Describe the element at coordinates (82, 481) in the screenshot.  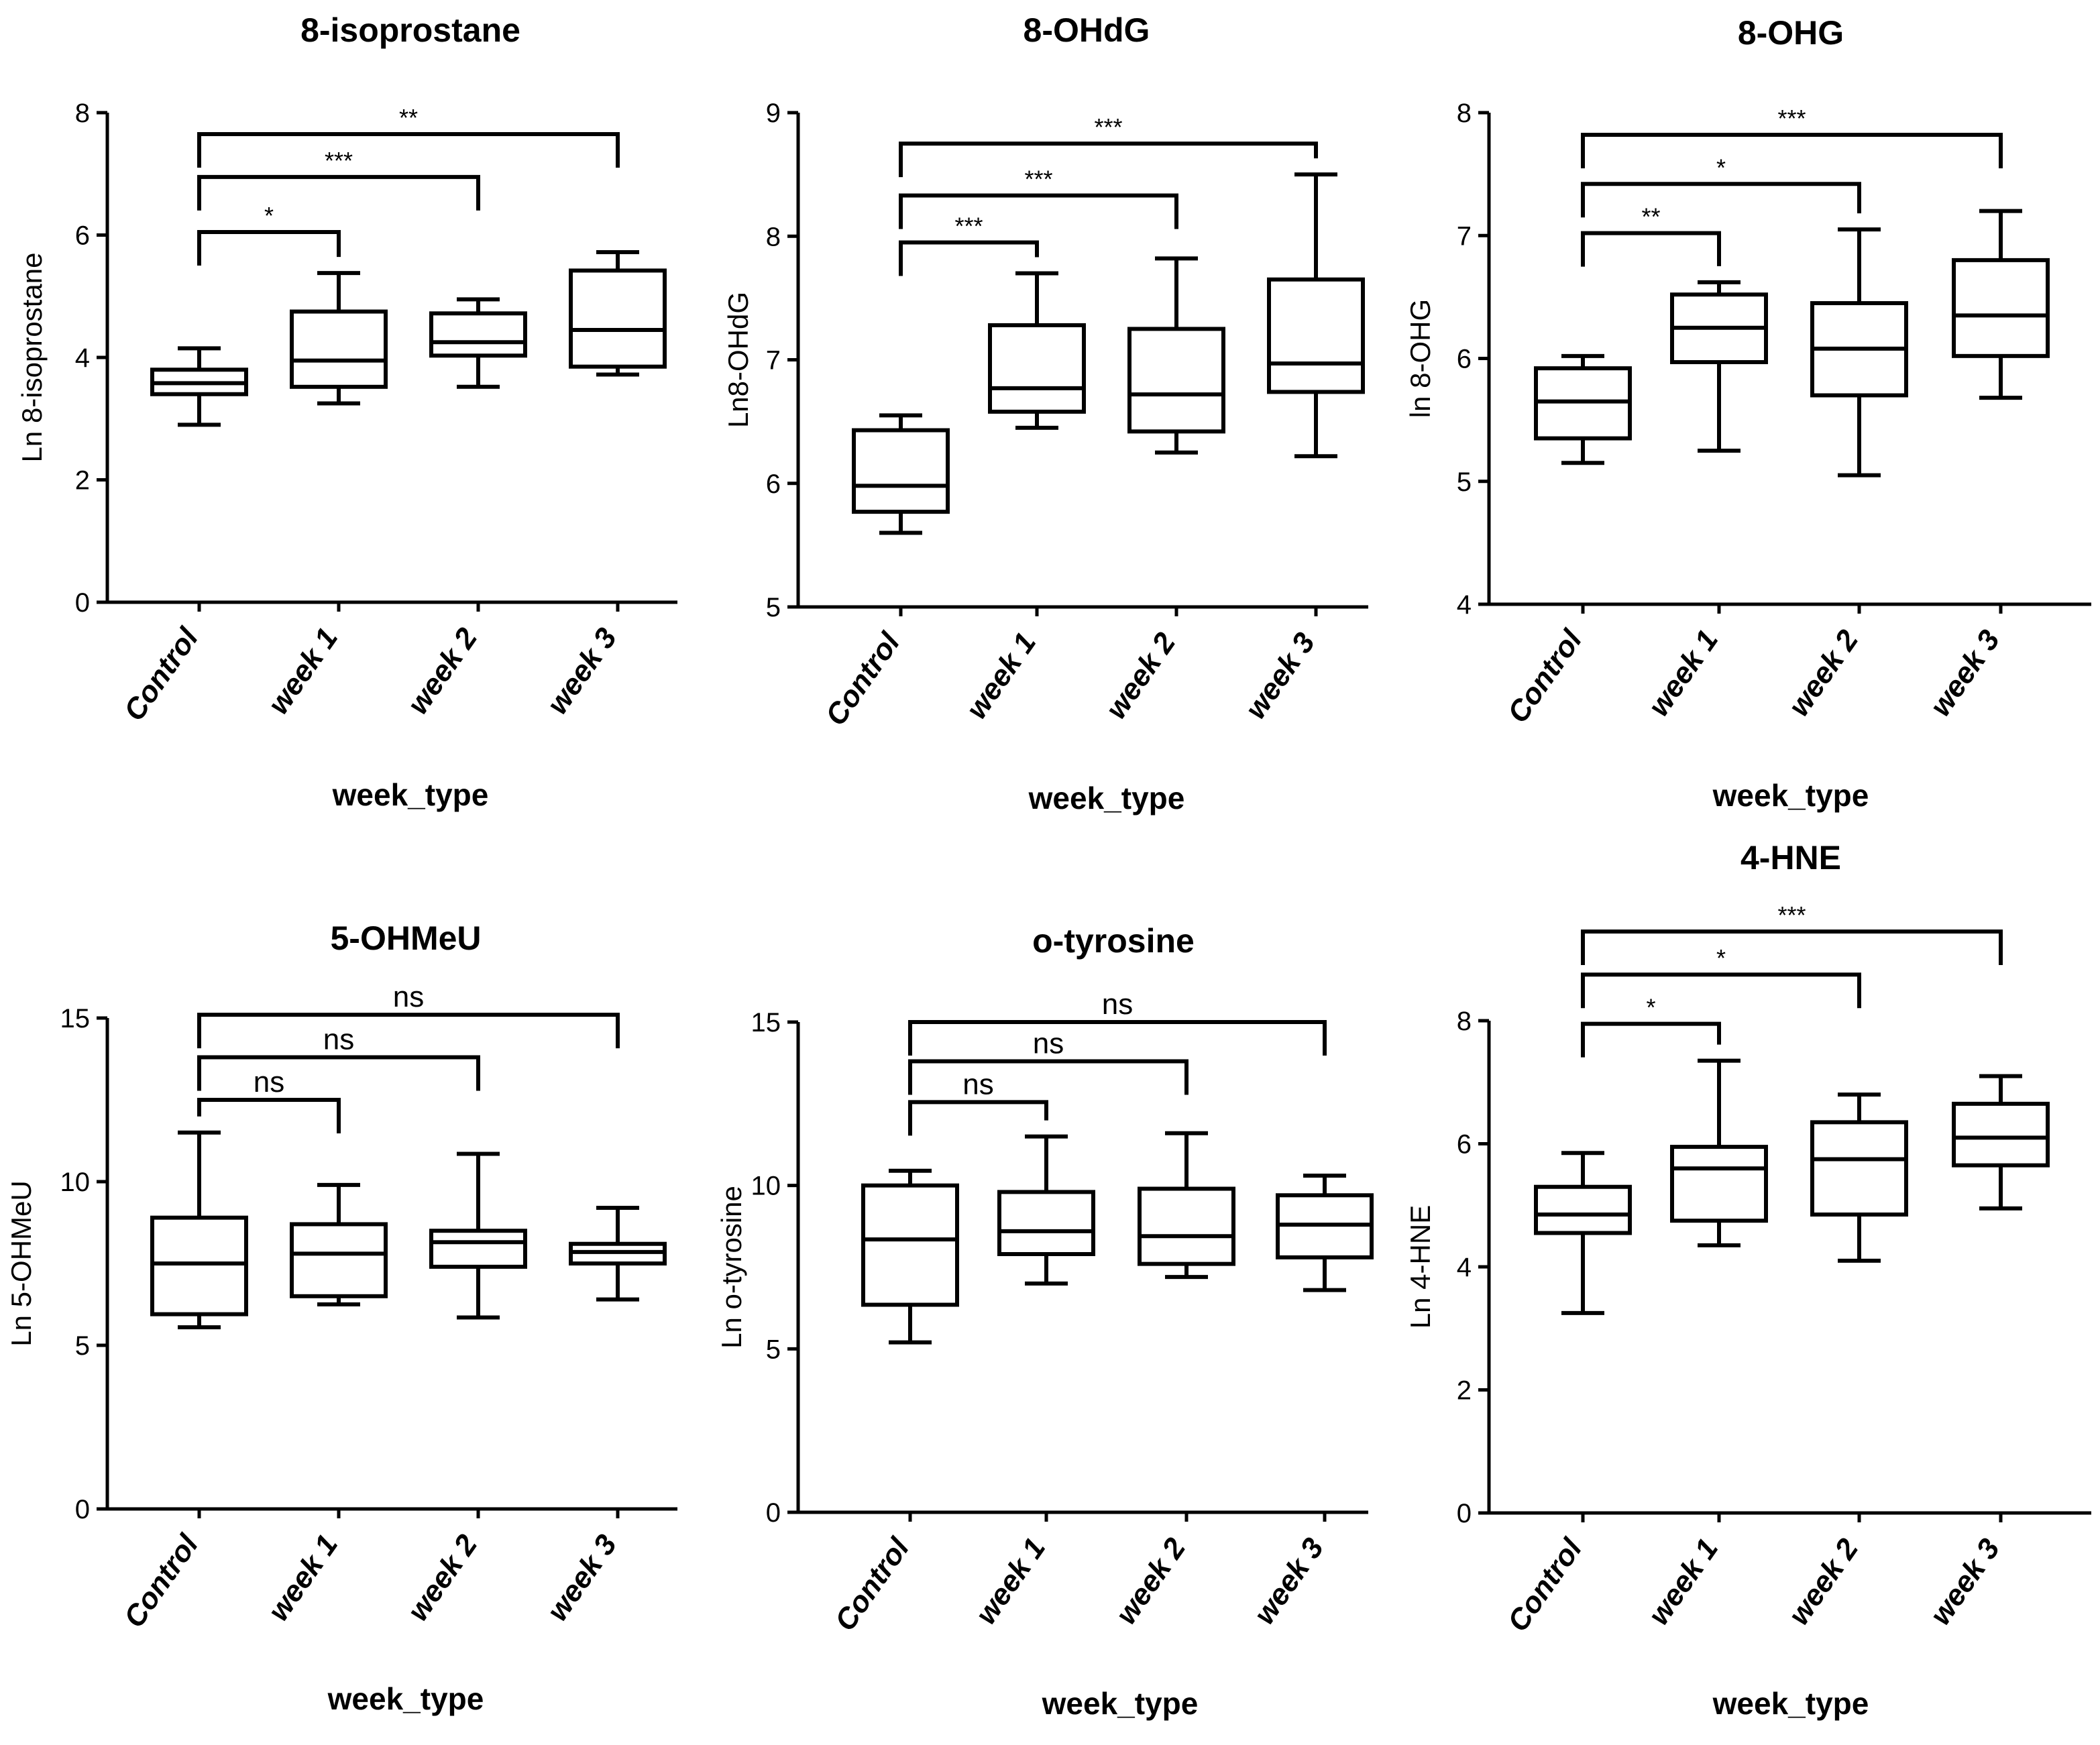
I see `y-tick-label: 2` at that location.